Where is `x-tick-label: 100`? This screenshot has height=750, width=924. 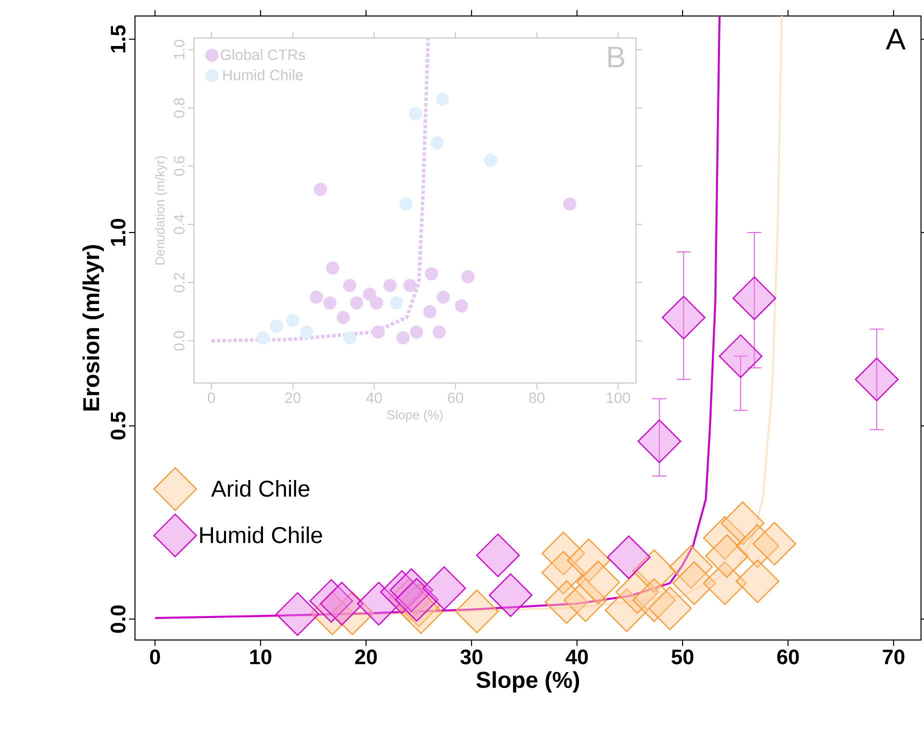 x-tick-label: 100 is located at coordinates (618, 398).